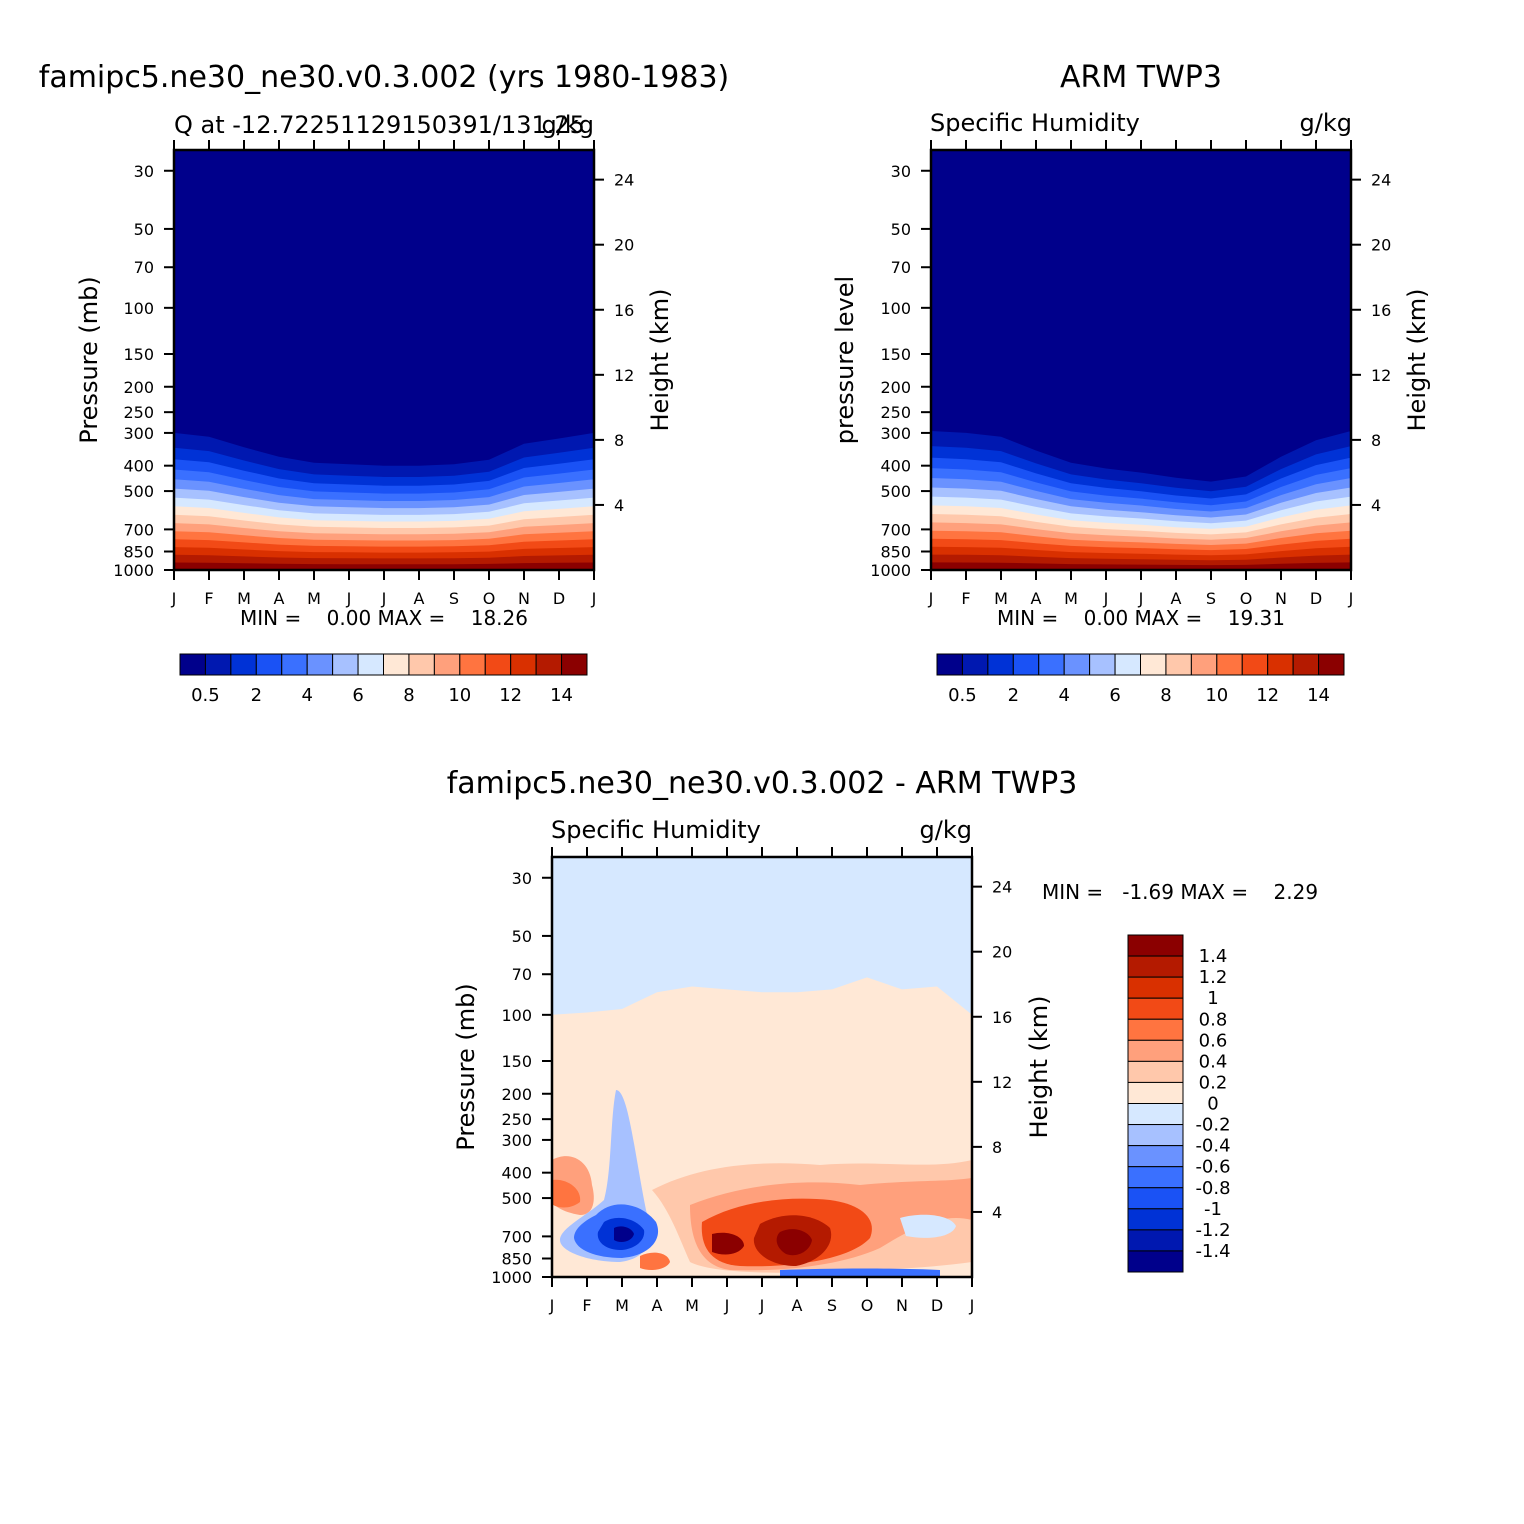 The width and height of the screenshot is (1524, 1524). Describe the element at coordinates (619, 440) in the screenshot. I see `height-tick-label: 8` at that location.